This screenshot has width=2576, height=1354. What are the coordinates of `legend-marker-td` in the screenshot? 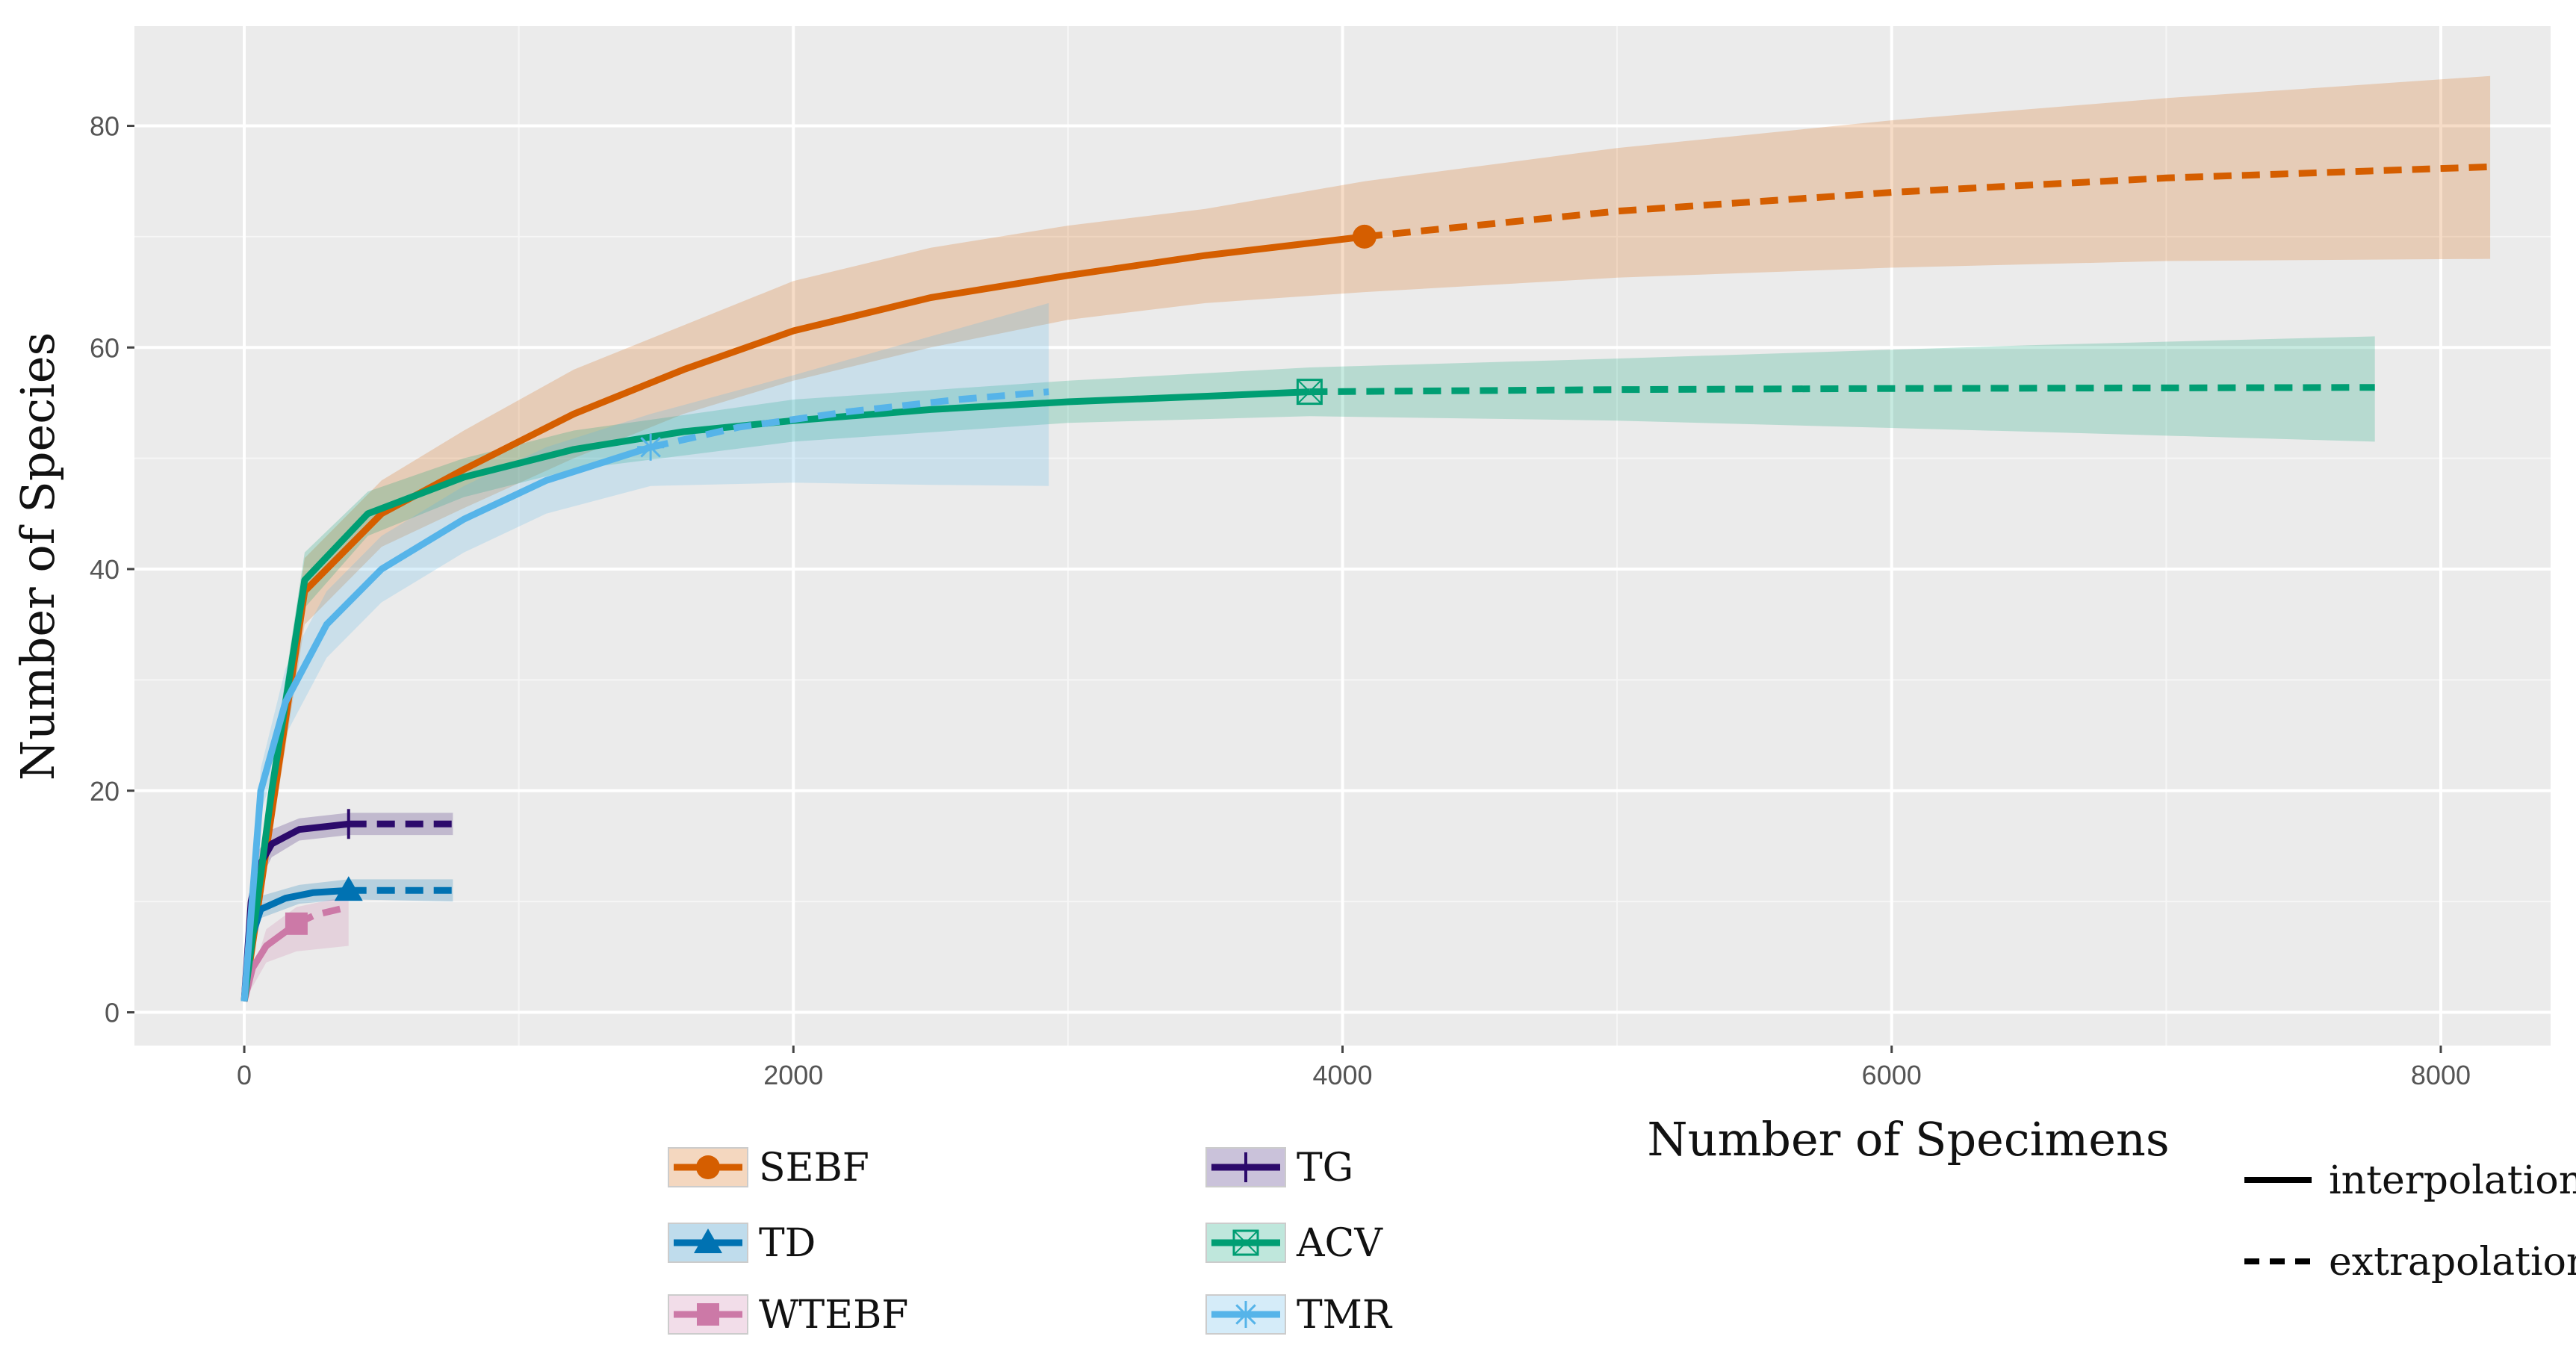 It's located at (708, 1241).